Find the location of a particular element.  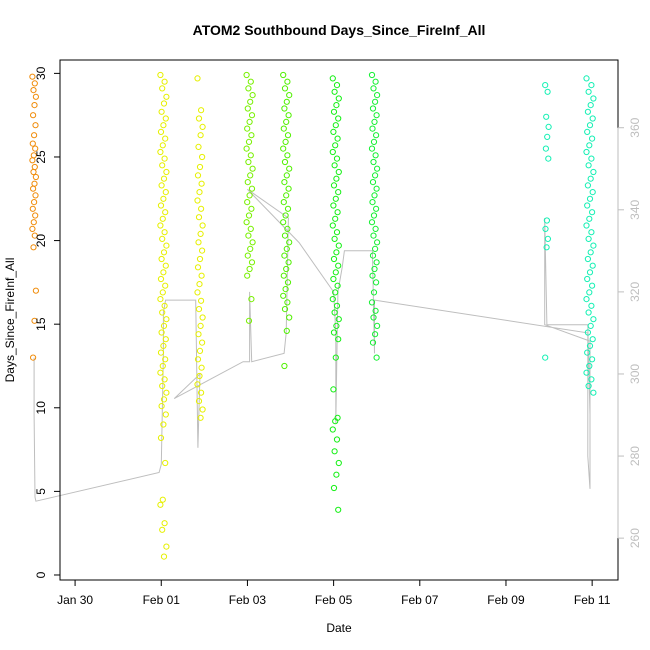

x-axis-label: Date is located at coordinates (339, 628).